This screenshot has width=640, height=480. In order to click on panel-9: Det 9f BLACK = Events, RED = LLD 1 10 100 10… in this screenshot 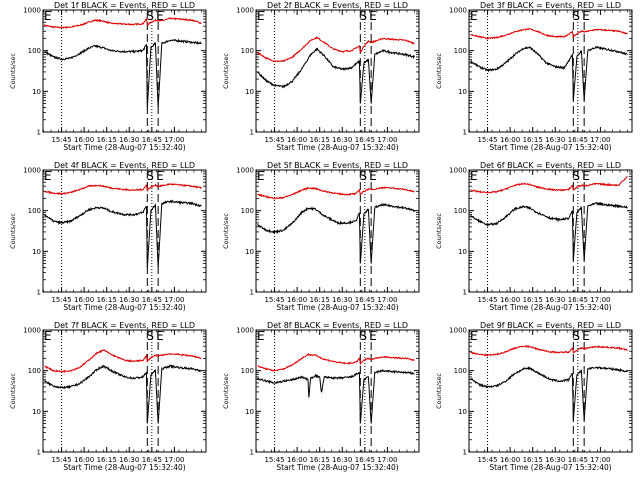, I will do `click(534, 396)`.